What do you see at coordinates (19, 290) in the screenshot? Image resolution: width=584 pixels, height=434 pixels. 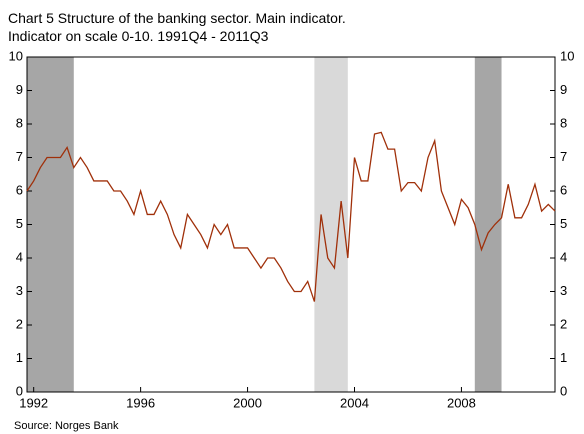 I see `y-tick-label: 3` at bounding box center [19, 290].